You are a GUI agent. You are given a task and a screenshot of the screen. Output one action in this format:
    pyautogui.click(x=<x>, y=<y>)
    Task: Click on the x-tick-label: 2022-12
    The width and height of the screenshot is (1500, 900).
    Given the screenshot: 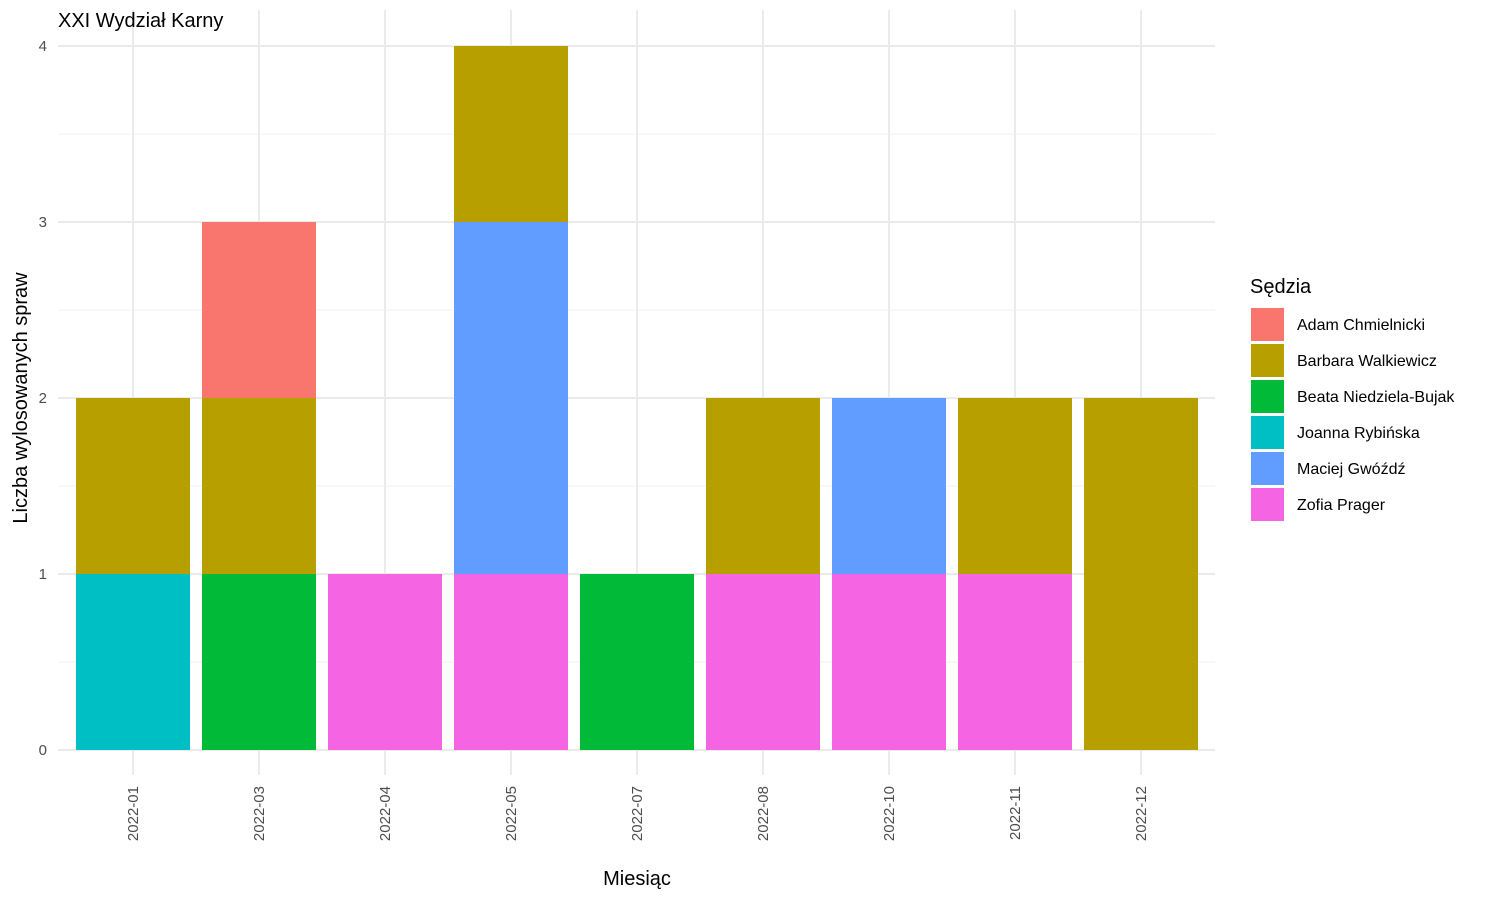 What is the action you would take?
    pyautogui.click(x=1141, y=813)
    